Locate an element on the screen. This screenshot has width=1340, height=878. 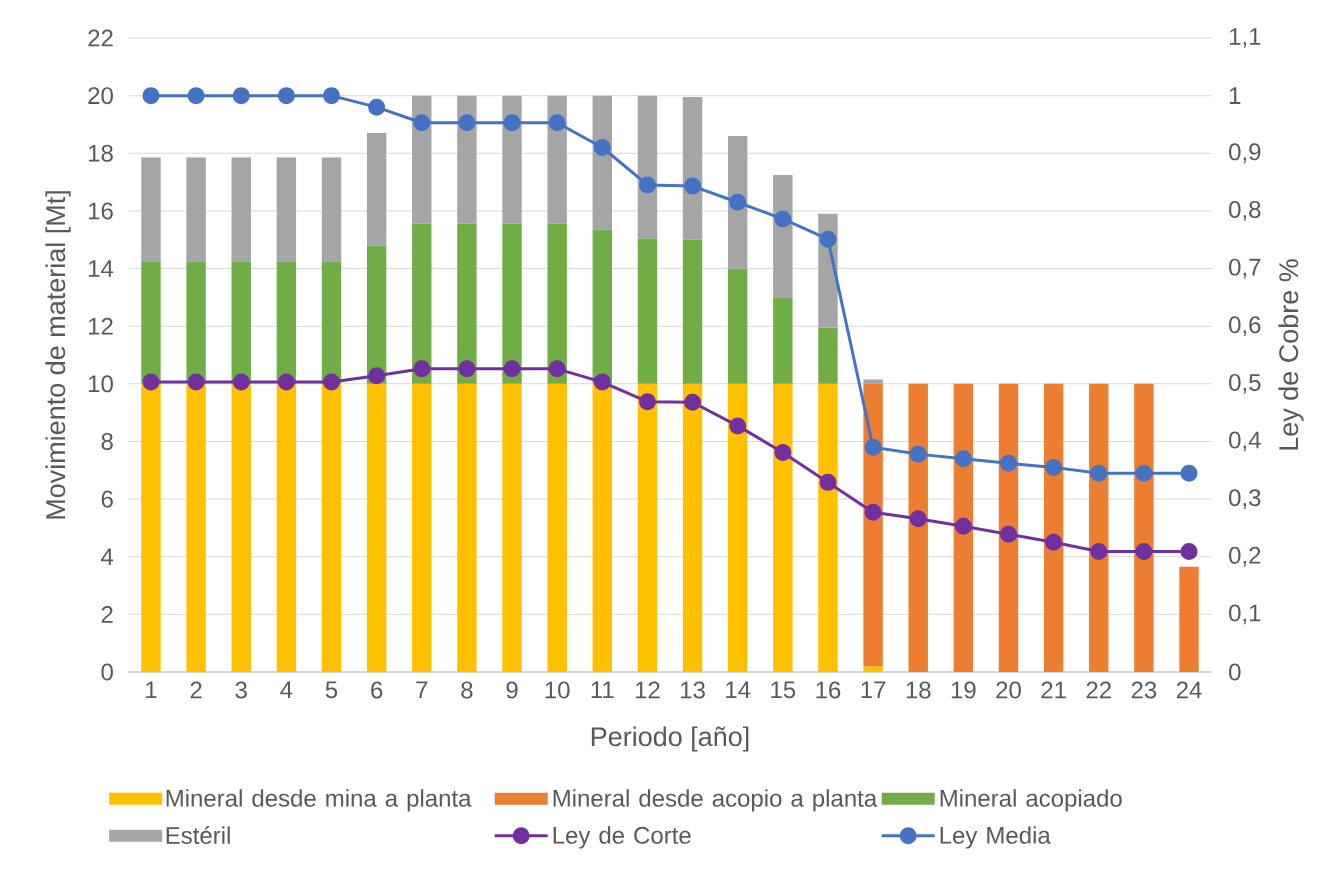
legend-label: Estéril is located at coordinates (198, 835).